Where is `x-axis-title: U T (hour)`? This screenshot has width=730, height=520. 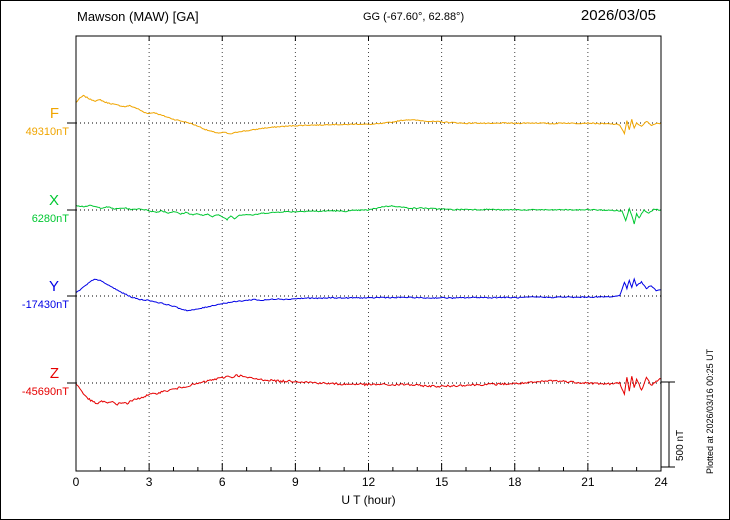 x-axis-title: U T (hour) is located at coordinates (368, 500).